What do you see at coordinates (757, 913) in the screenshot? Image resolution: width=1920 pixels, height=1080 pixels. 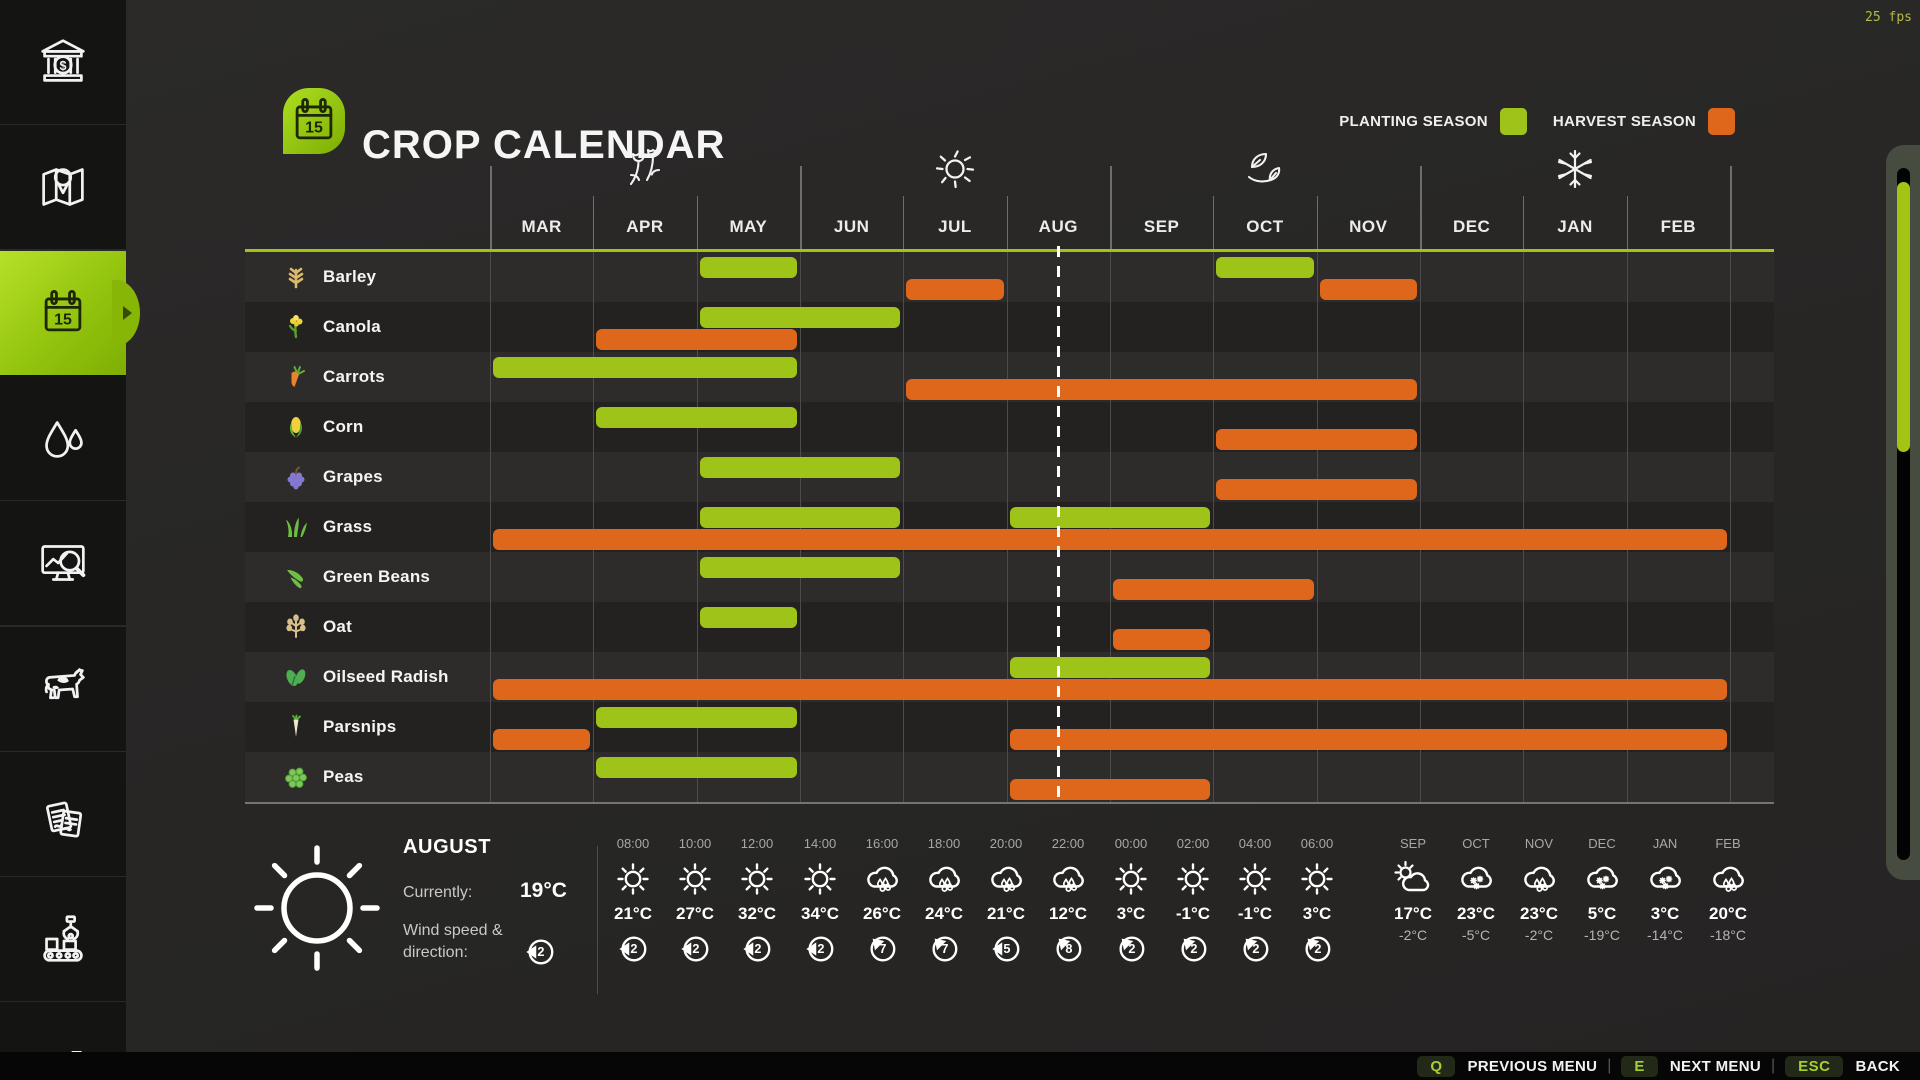 I see `forecast-temp: 32°C` at bounding box center [757, 913].